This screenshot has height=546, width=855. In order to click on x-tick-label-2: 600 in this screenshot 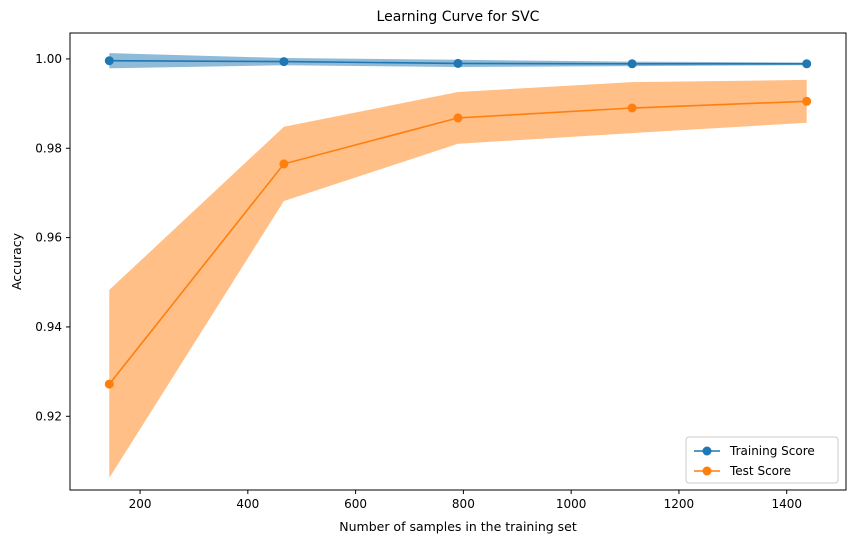, I will do `click(355, 504)`.